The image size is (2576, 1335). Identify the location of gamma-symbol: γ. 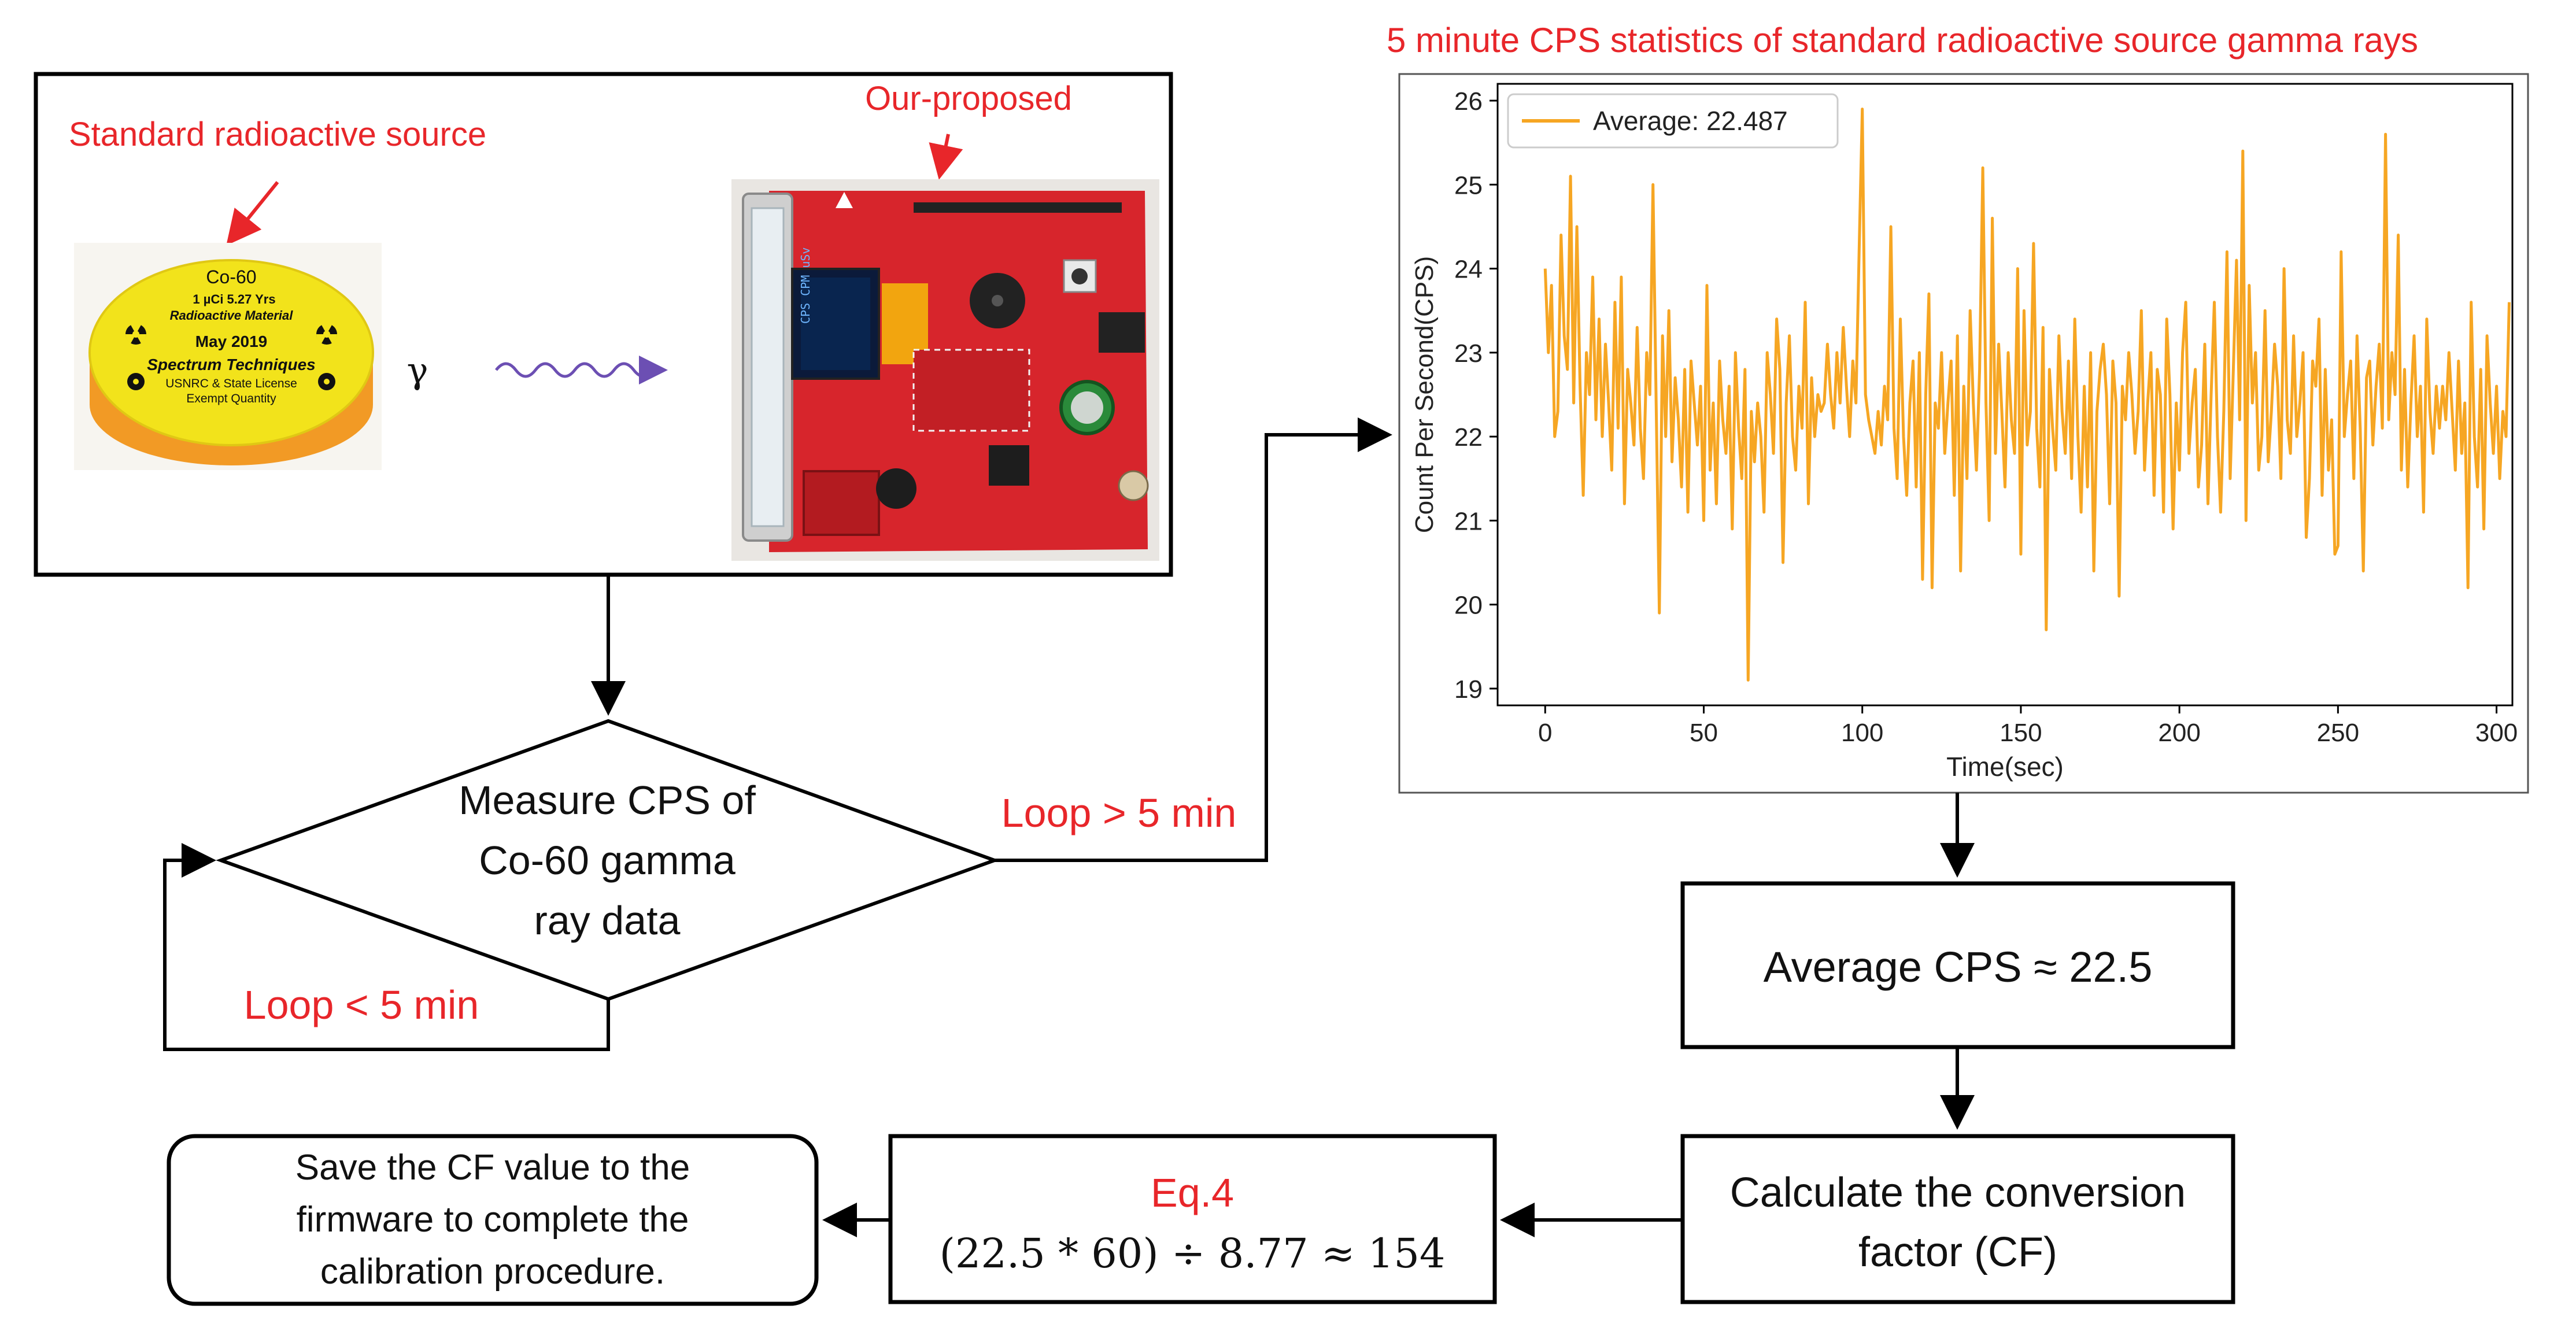
(417, 370).